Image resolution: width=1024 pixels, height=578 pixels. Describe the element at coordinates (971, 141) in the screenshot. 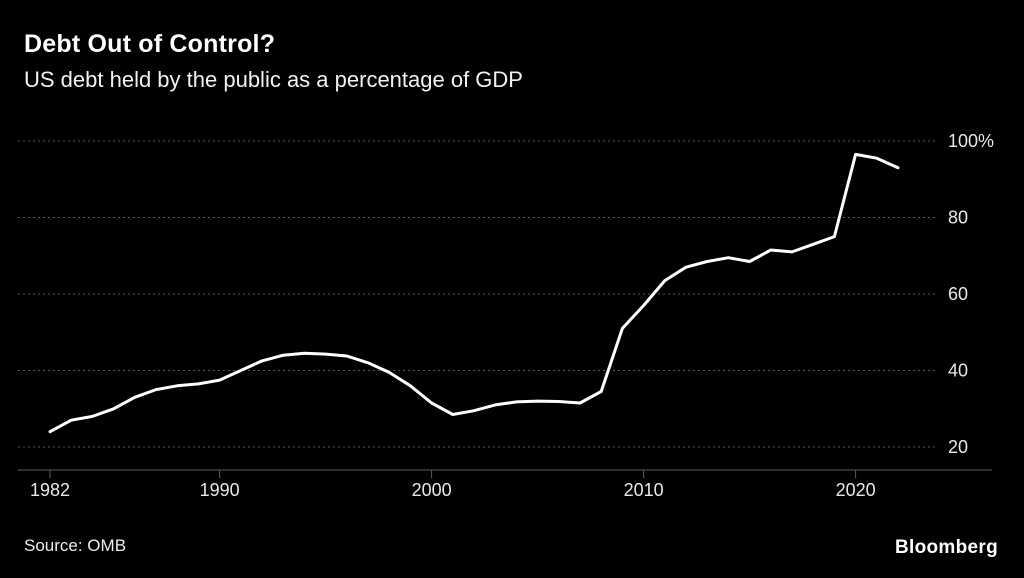

I see `y-tick-label: 100%` at that location.